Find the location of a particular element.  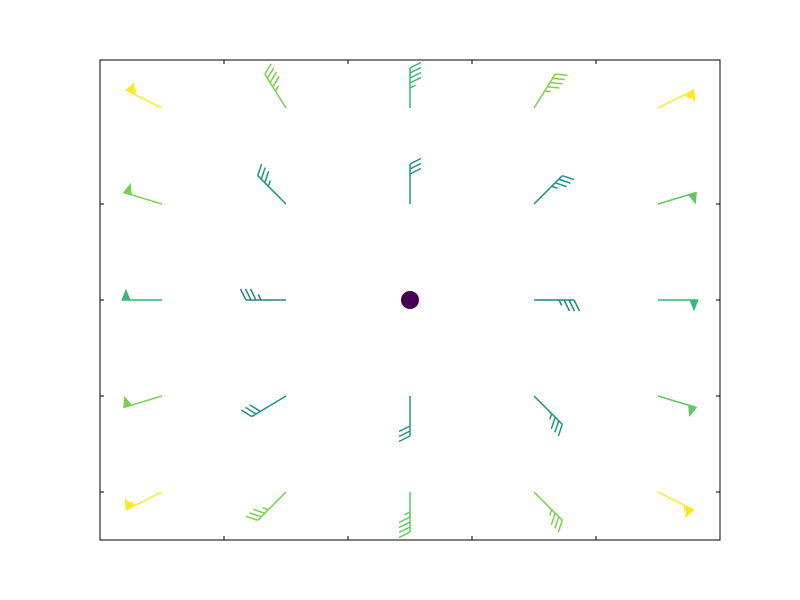

barb-calm-marker is located at coordinates (410, 300).